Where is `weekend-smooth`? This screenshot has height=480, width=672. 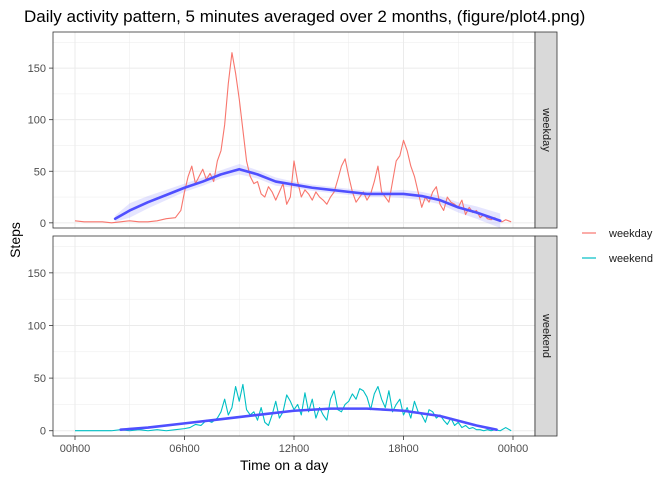
weekend-smooth is located at coordinates (308, 419).